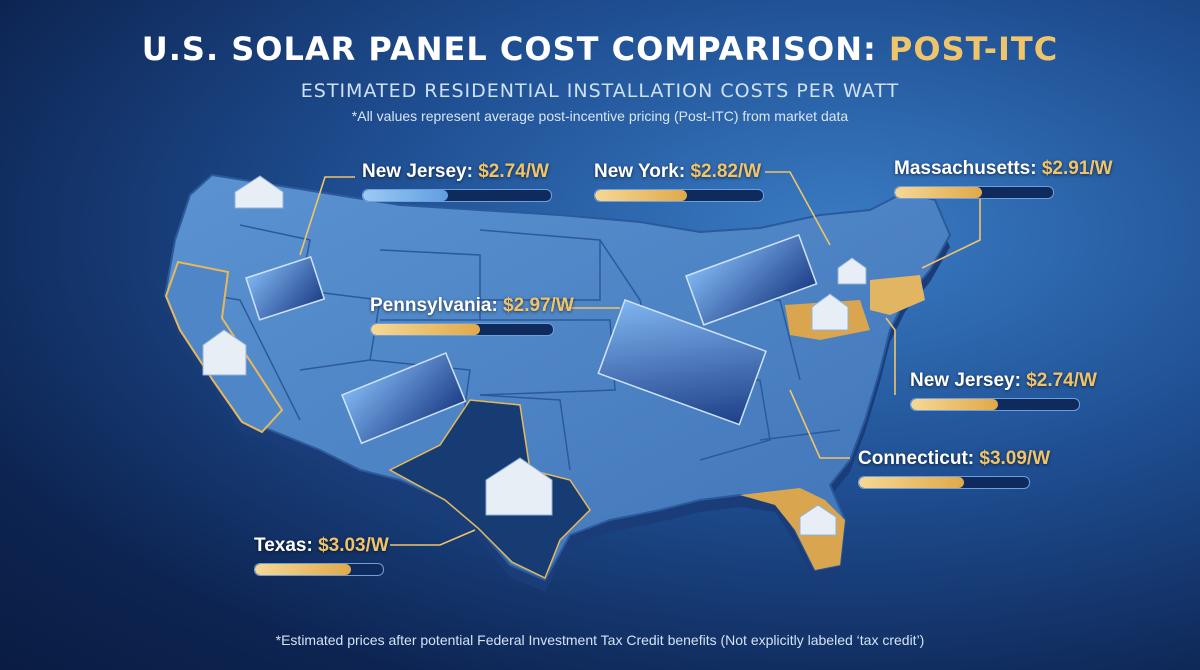 Image resolution: width=1200 pixels, height=670 pixels. Describe the element at coordinates (321, 545) in the screenshot. I see `callout-label: Texas: $3.03/W` at that location.